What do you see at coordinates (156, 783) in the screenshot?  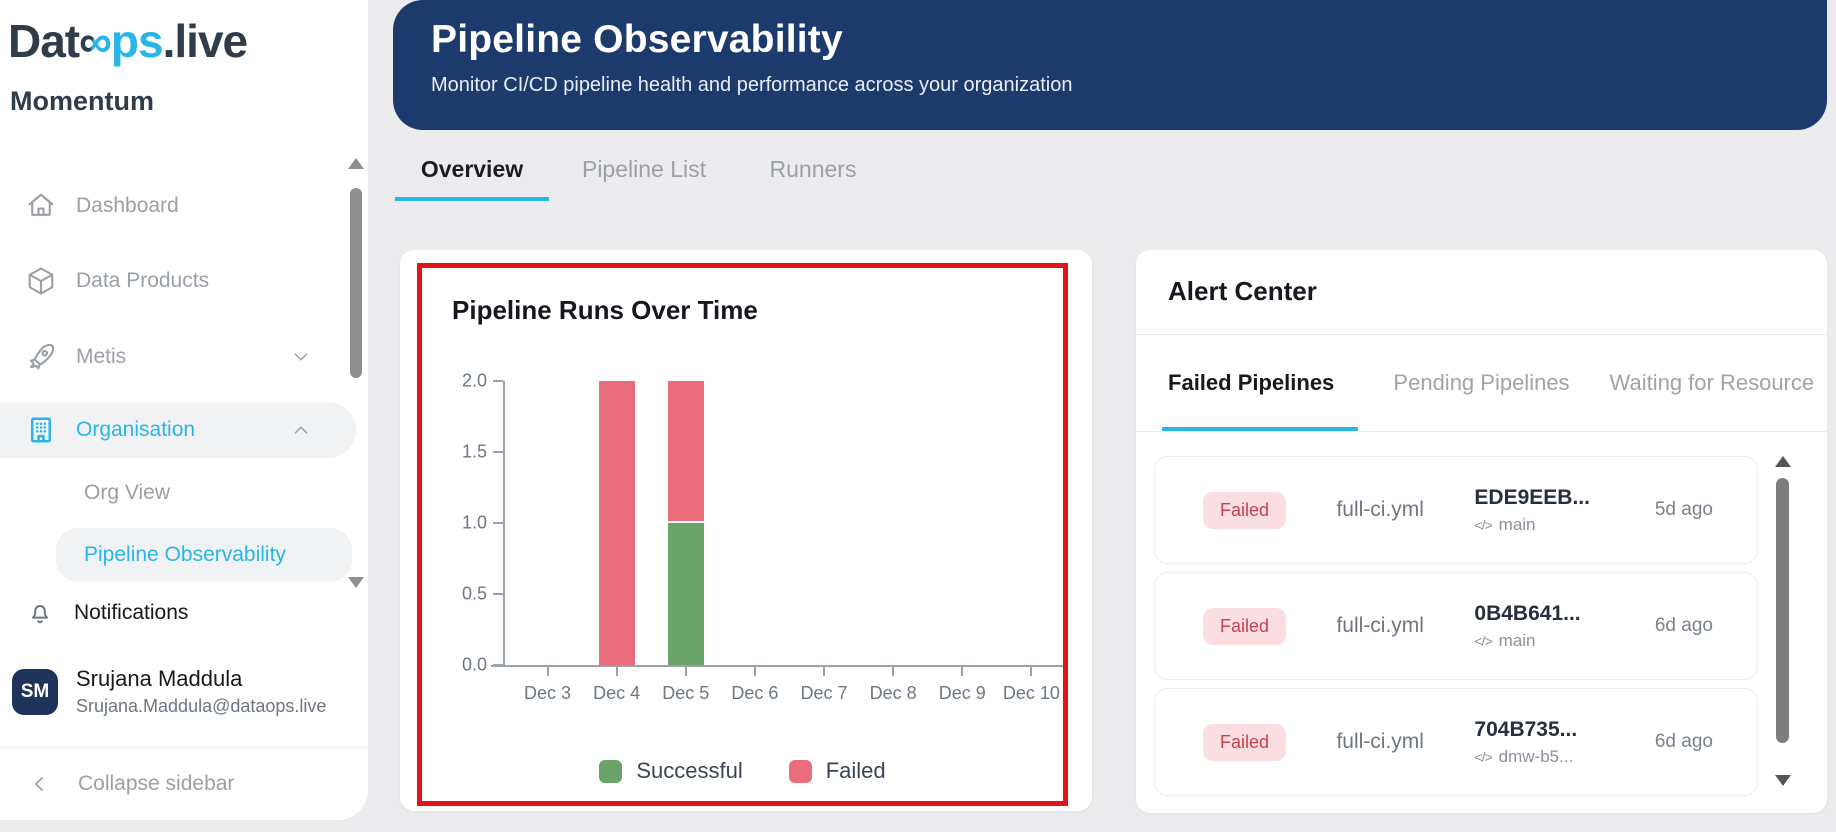 I see `collapse-sidebar-label: Collapse sidebar` at bounding box center [156, 783].